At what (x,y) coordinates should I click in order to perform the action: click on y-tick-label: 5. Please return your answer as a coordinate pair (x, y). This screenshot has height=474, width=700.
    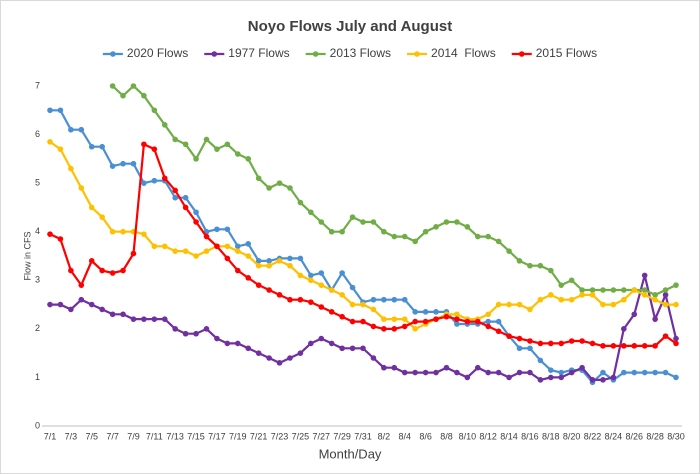
    Looking at the image, I should click on (37, 183).